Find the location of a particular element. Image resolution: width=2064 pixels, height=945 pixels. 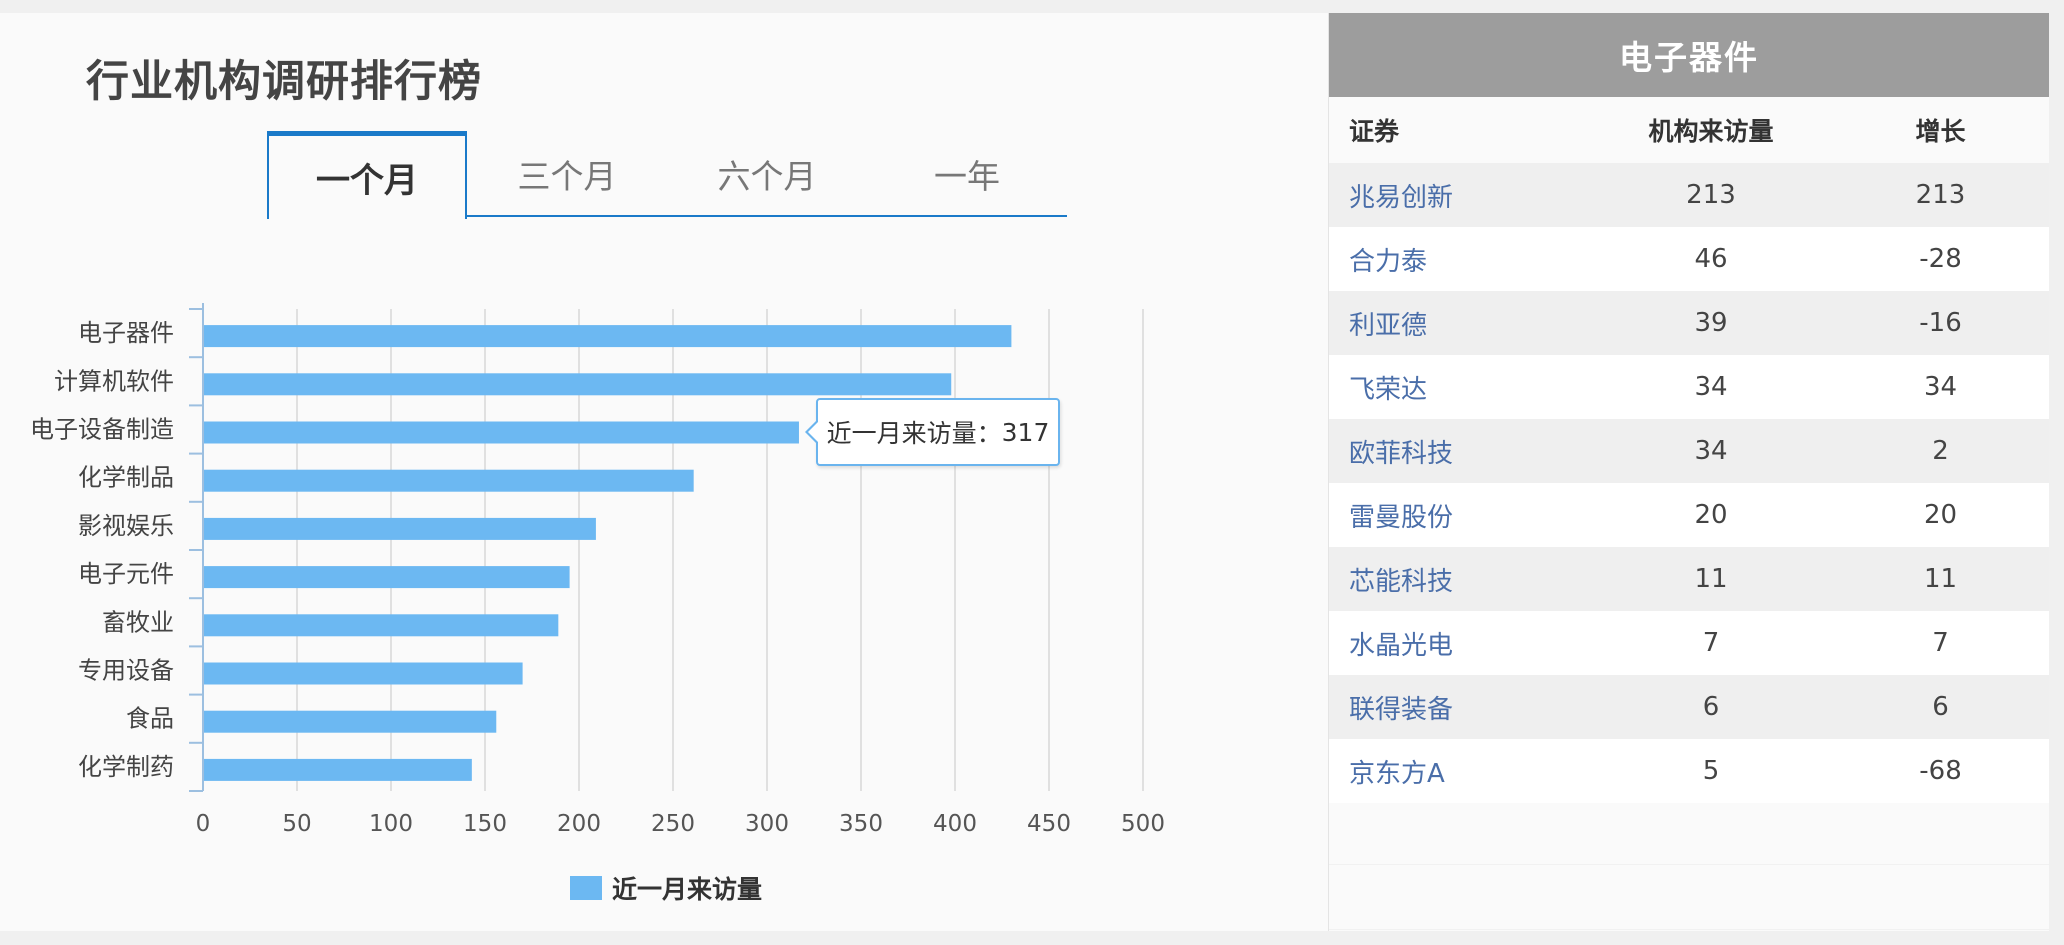

table-row: 联得装备 6 6 is located at coordinates (1689, 707).